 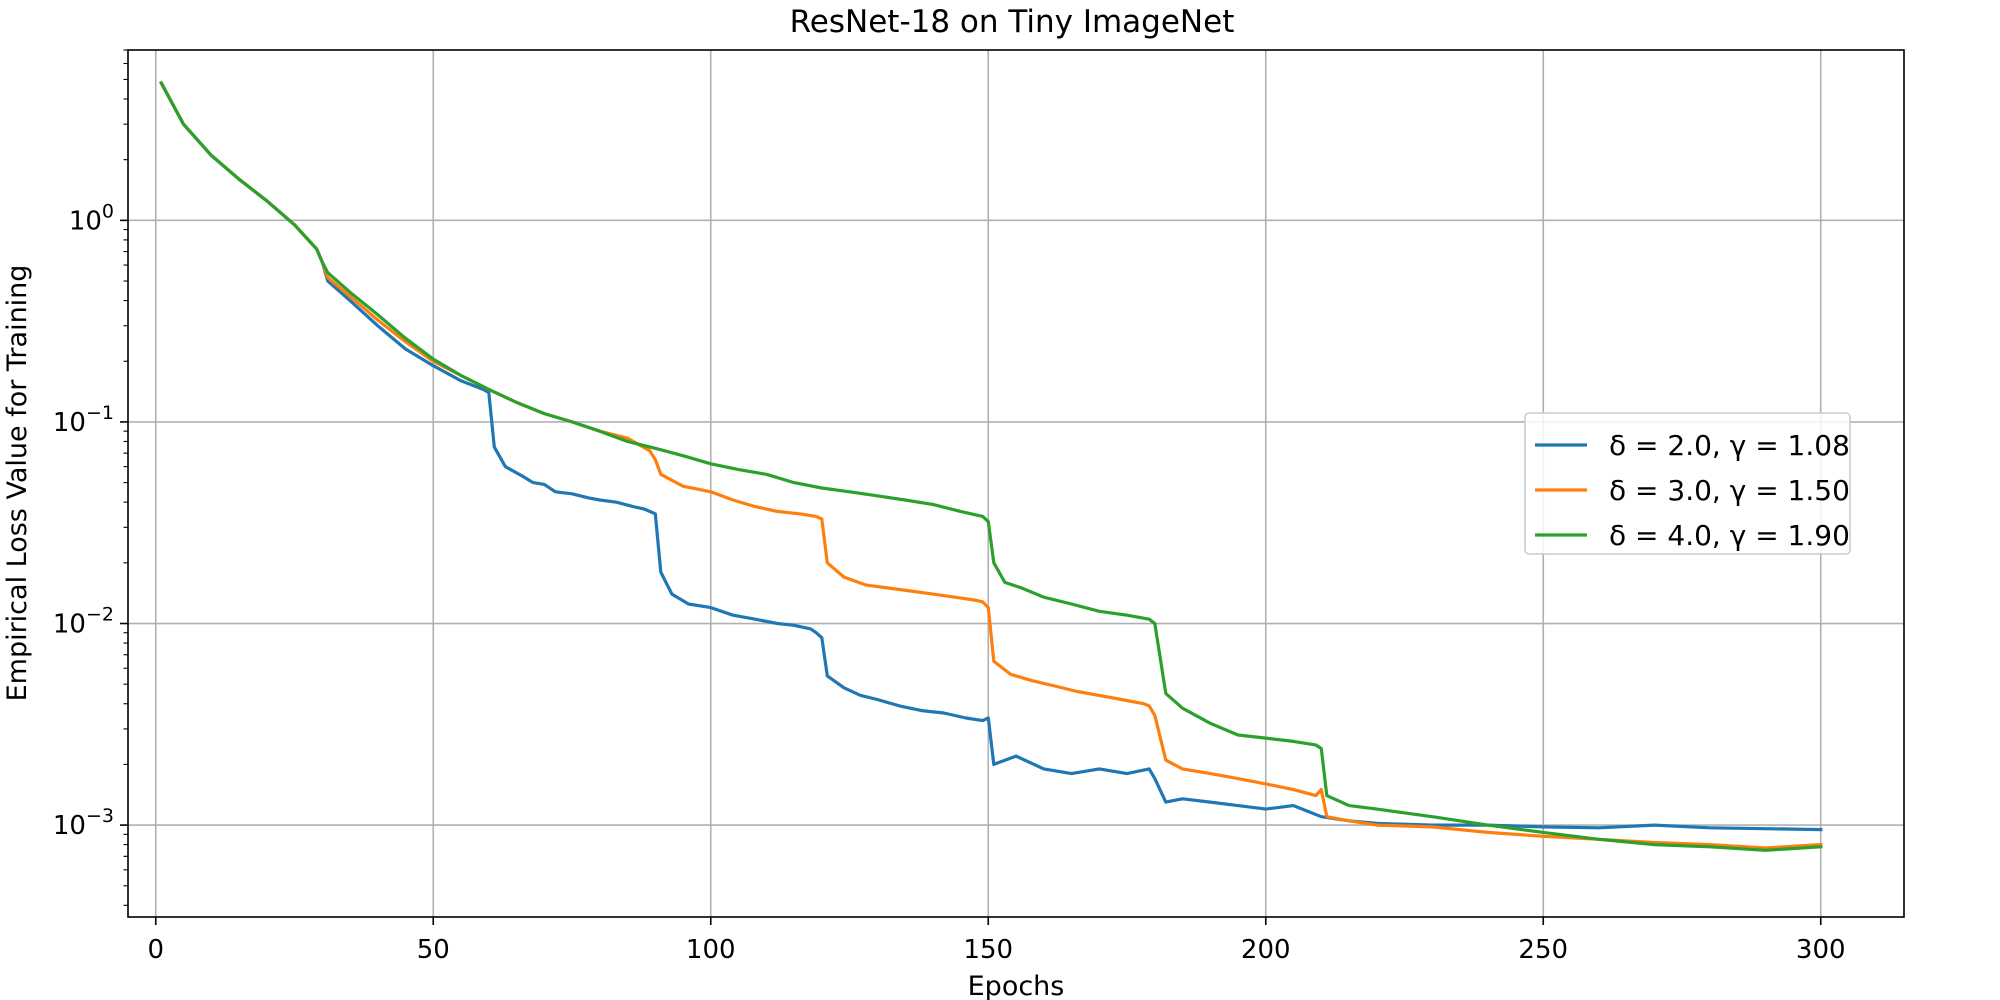 I want to click on y-tick-label: 10⁻³, so click(x=83, y=823).